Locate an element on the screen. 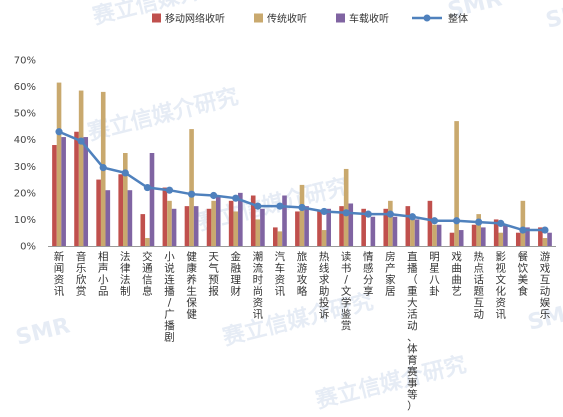 The image size is (563, 417). x-category-label: 音乐欣赏 is located at coordinates (81, 274).